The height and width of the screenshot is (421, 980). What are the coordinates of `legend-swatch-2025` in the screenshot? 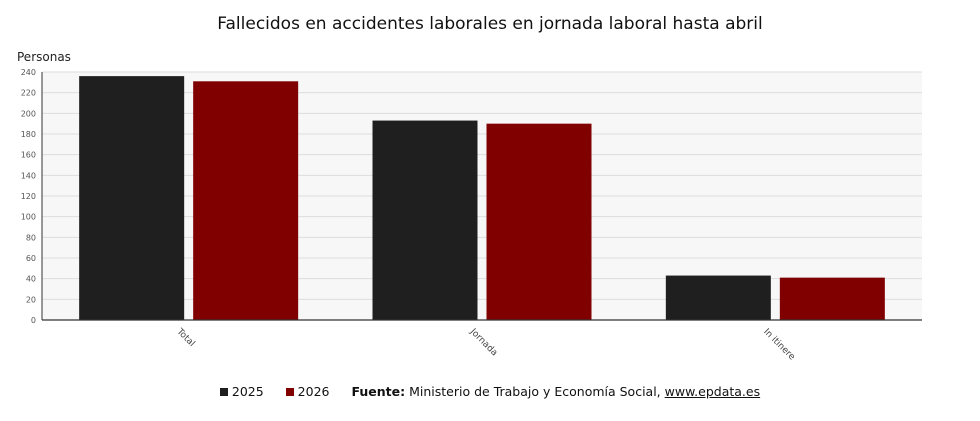 It's located at (223, 392).